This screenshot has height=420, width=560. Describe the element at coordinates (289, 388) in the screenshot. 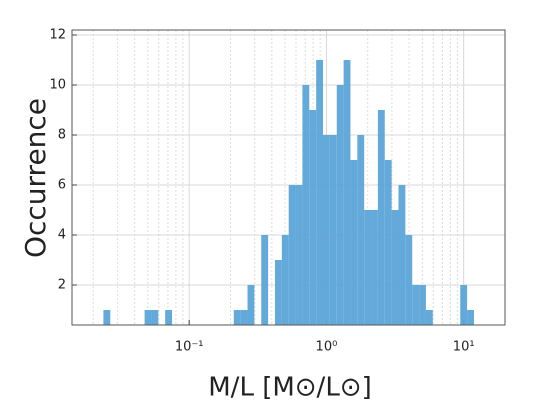

I see `x-axis-label: M/L [M⊙/L⊙]` at that location.